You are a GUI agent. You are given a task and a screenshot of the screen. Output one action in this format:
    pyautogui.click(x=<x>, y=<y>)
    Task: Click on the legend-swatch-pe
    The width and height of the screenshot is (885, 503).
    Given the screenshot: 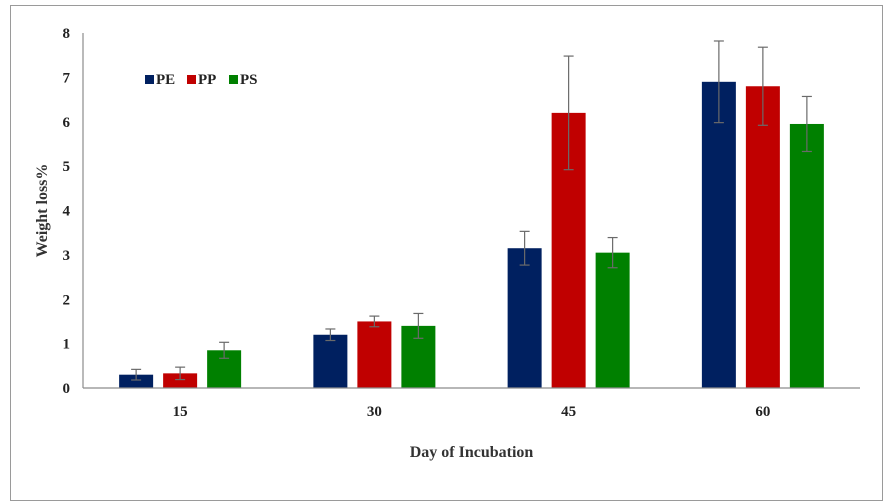 What is the action you would take?
    pyautogui.click(x=149, y=79)
    